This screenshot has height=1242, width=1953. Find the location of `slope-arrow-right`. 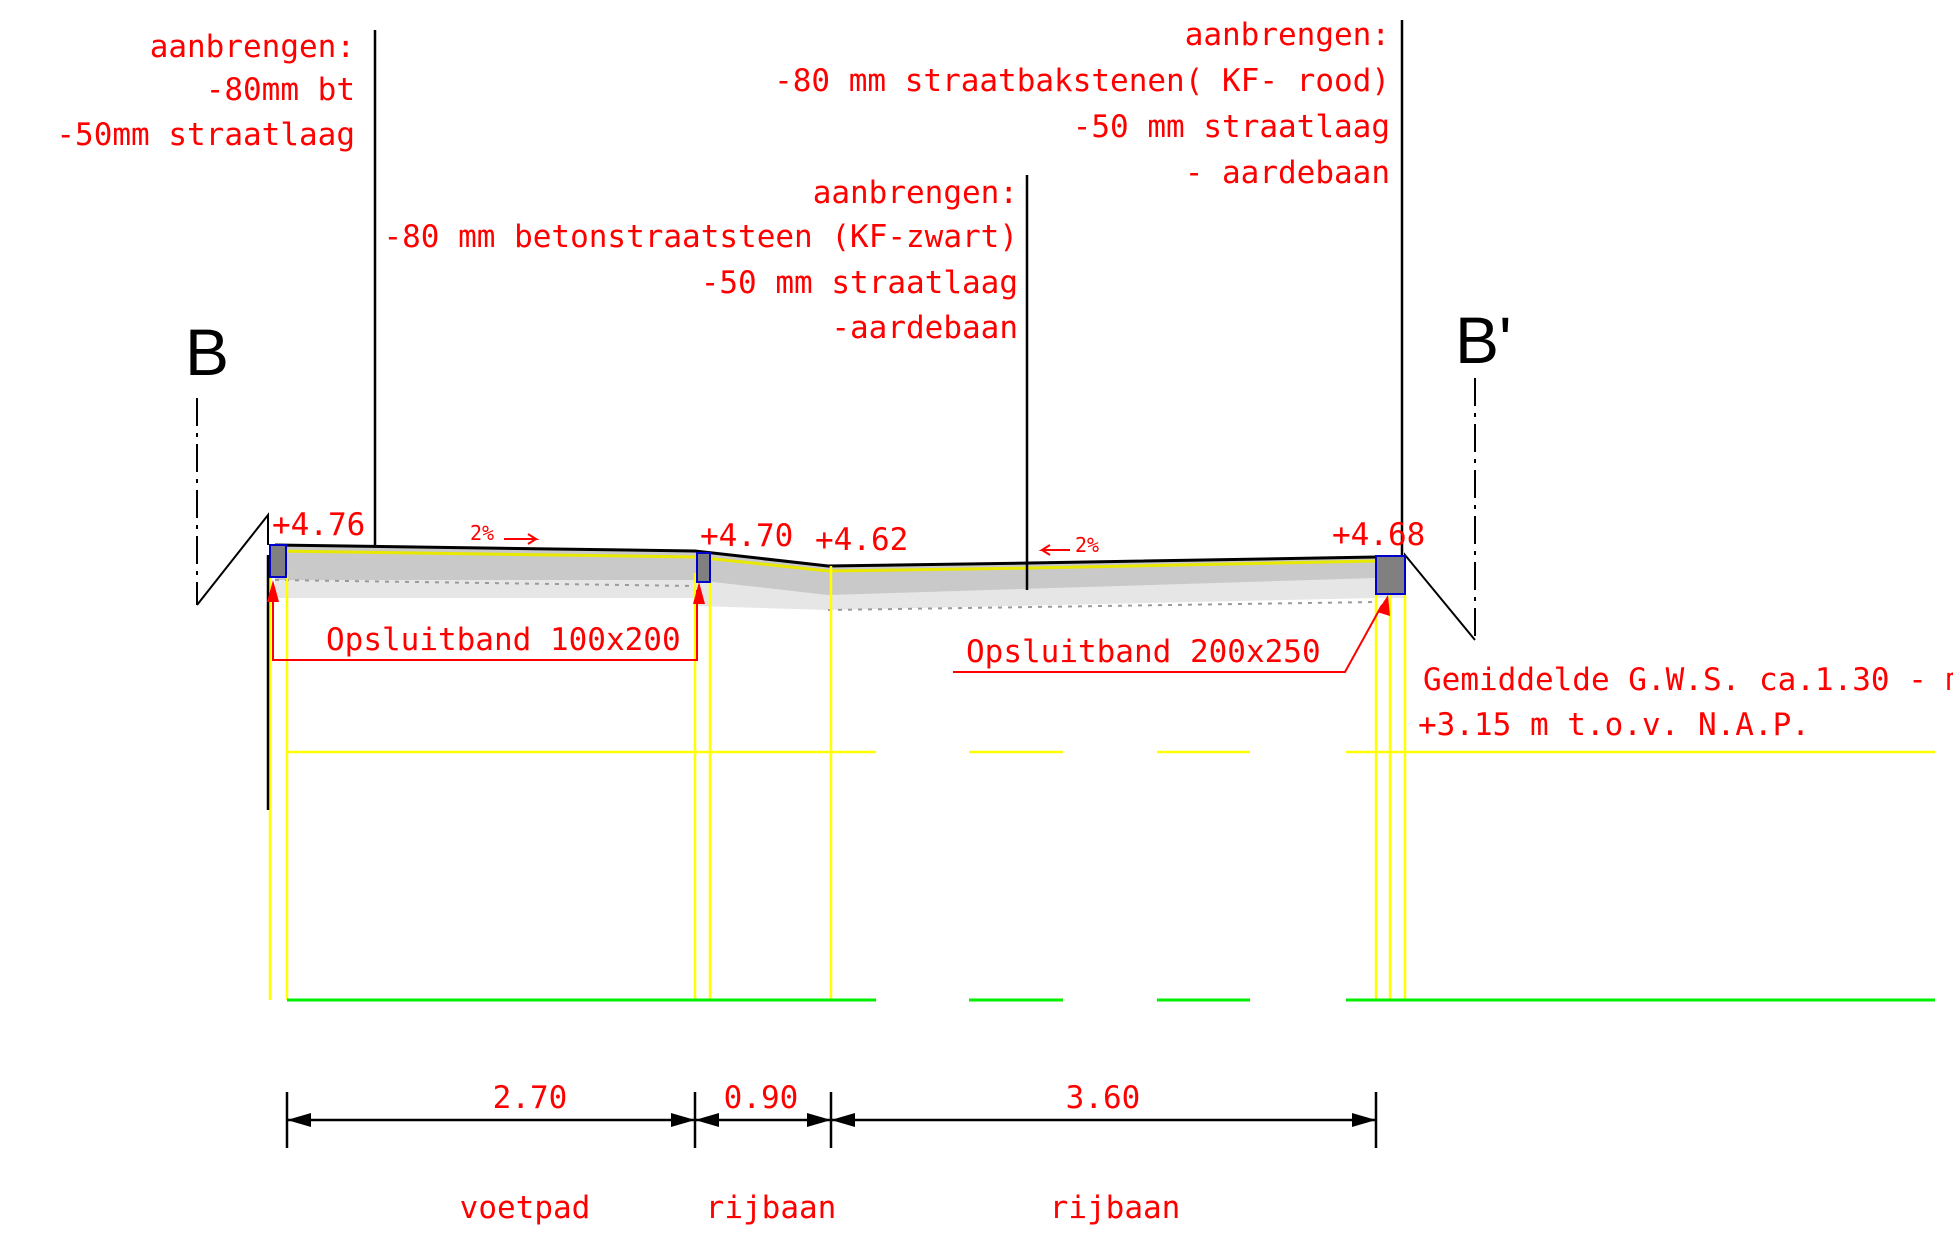

slope-arrow-right is located at coordinates (522, 536).